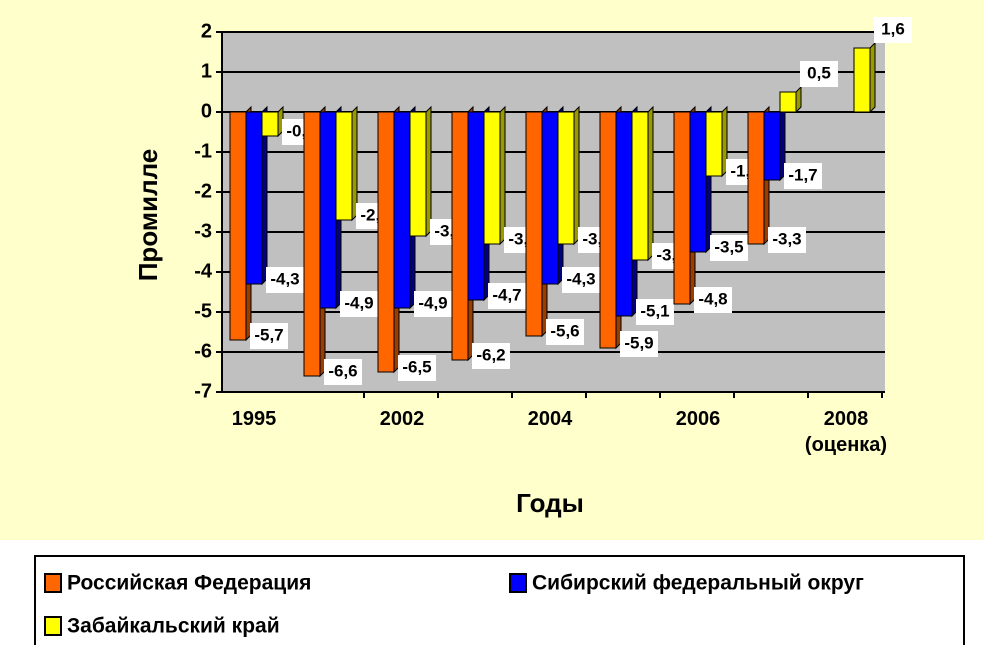 This screenshot has width=984, height=645. Describe the element at coordinates (698, 419) in the screenshot. I see `x-tick-label: 2006` at that location.